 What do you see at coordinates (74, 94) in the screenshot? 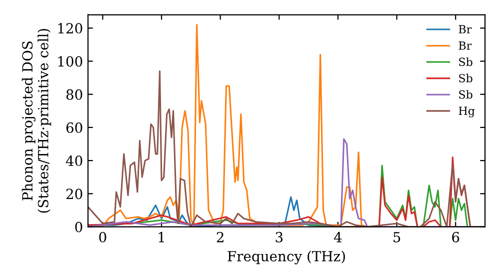
I see `y-tick-label: 80` at bounding box center [74, 94].